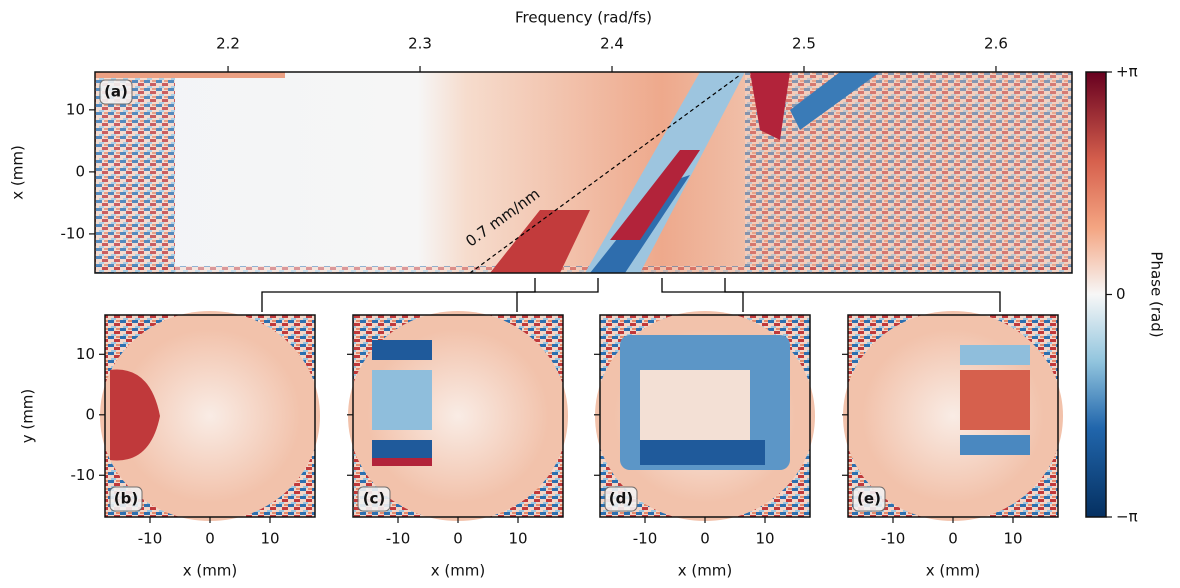  I want to click on colorbar-gradient, so click(1096, 294).